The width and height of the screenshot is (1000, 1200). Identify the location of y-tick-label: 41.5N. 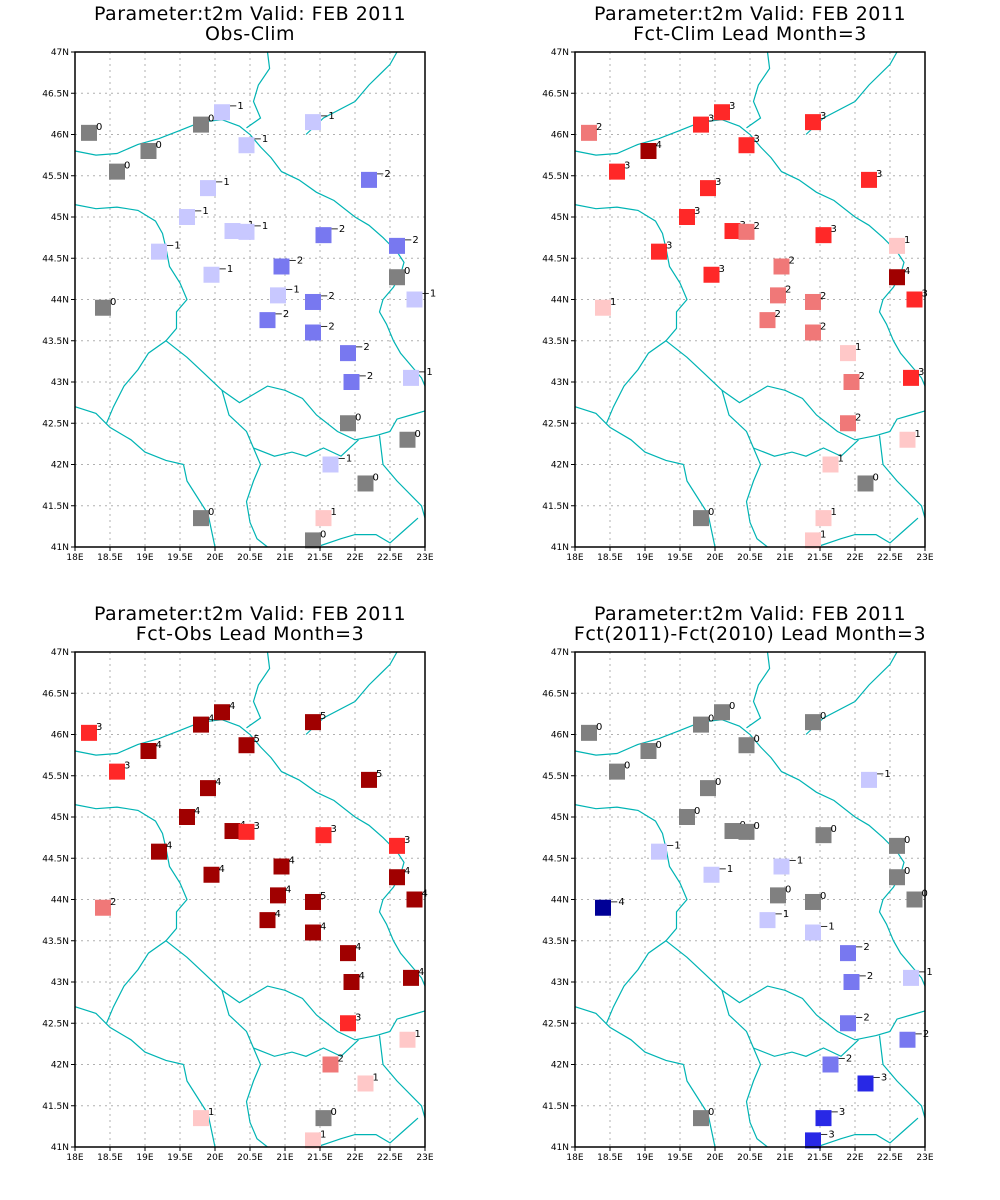
(55, 1107).